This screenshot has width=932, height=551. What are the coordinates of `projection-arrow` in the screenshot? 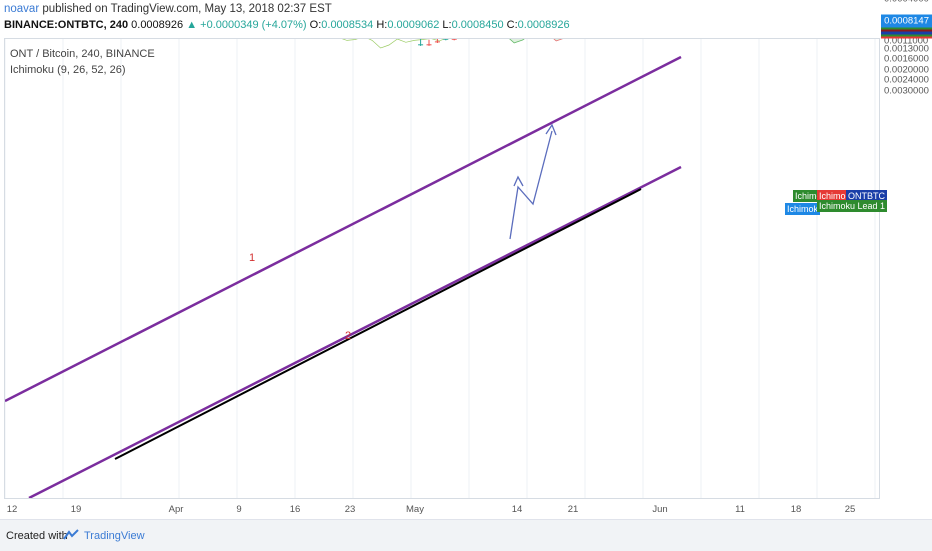 It's located at (531, 185).